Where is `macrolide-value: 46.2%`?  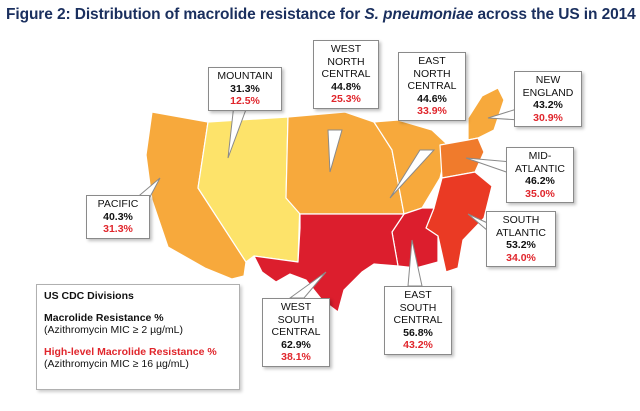 macrolide-value: 46.2% is located at coordinates (540, 181).